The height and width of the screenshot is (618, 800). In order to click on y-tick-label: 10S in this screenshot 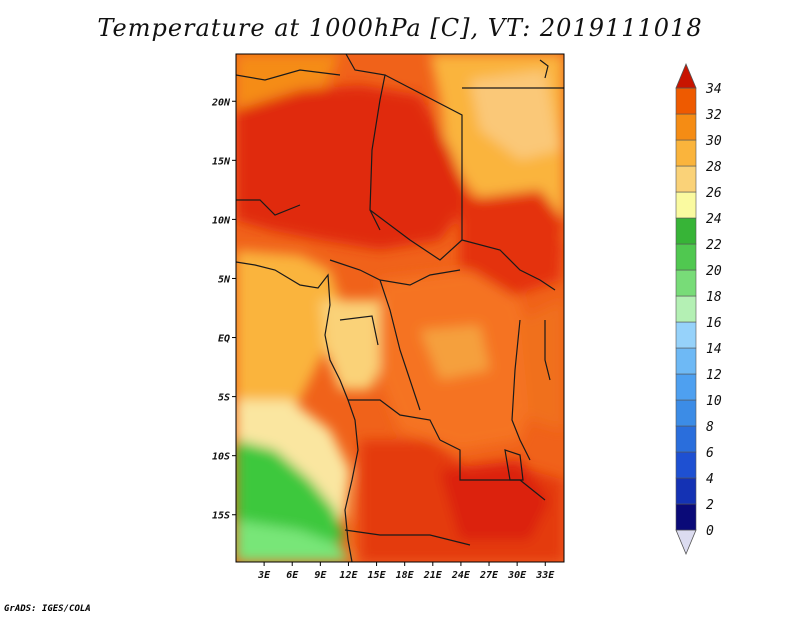, I will do `click(221, 457)`.